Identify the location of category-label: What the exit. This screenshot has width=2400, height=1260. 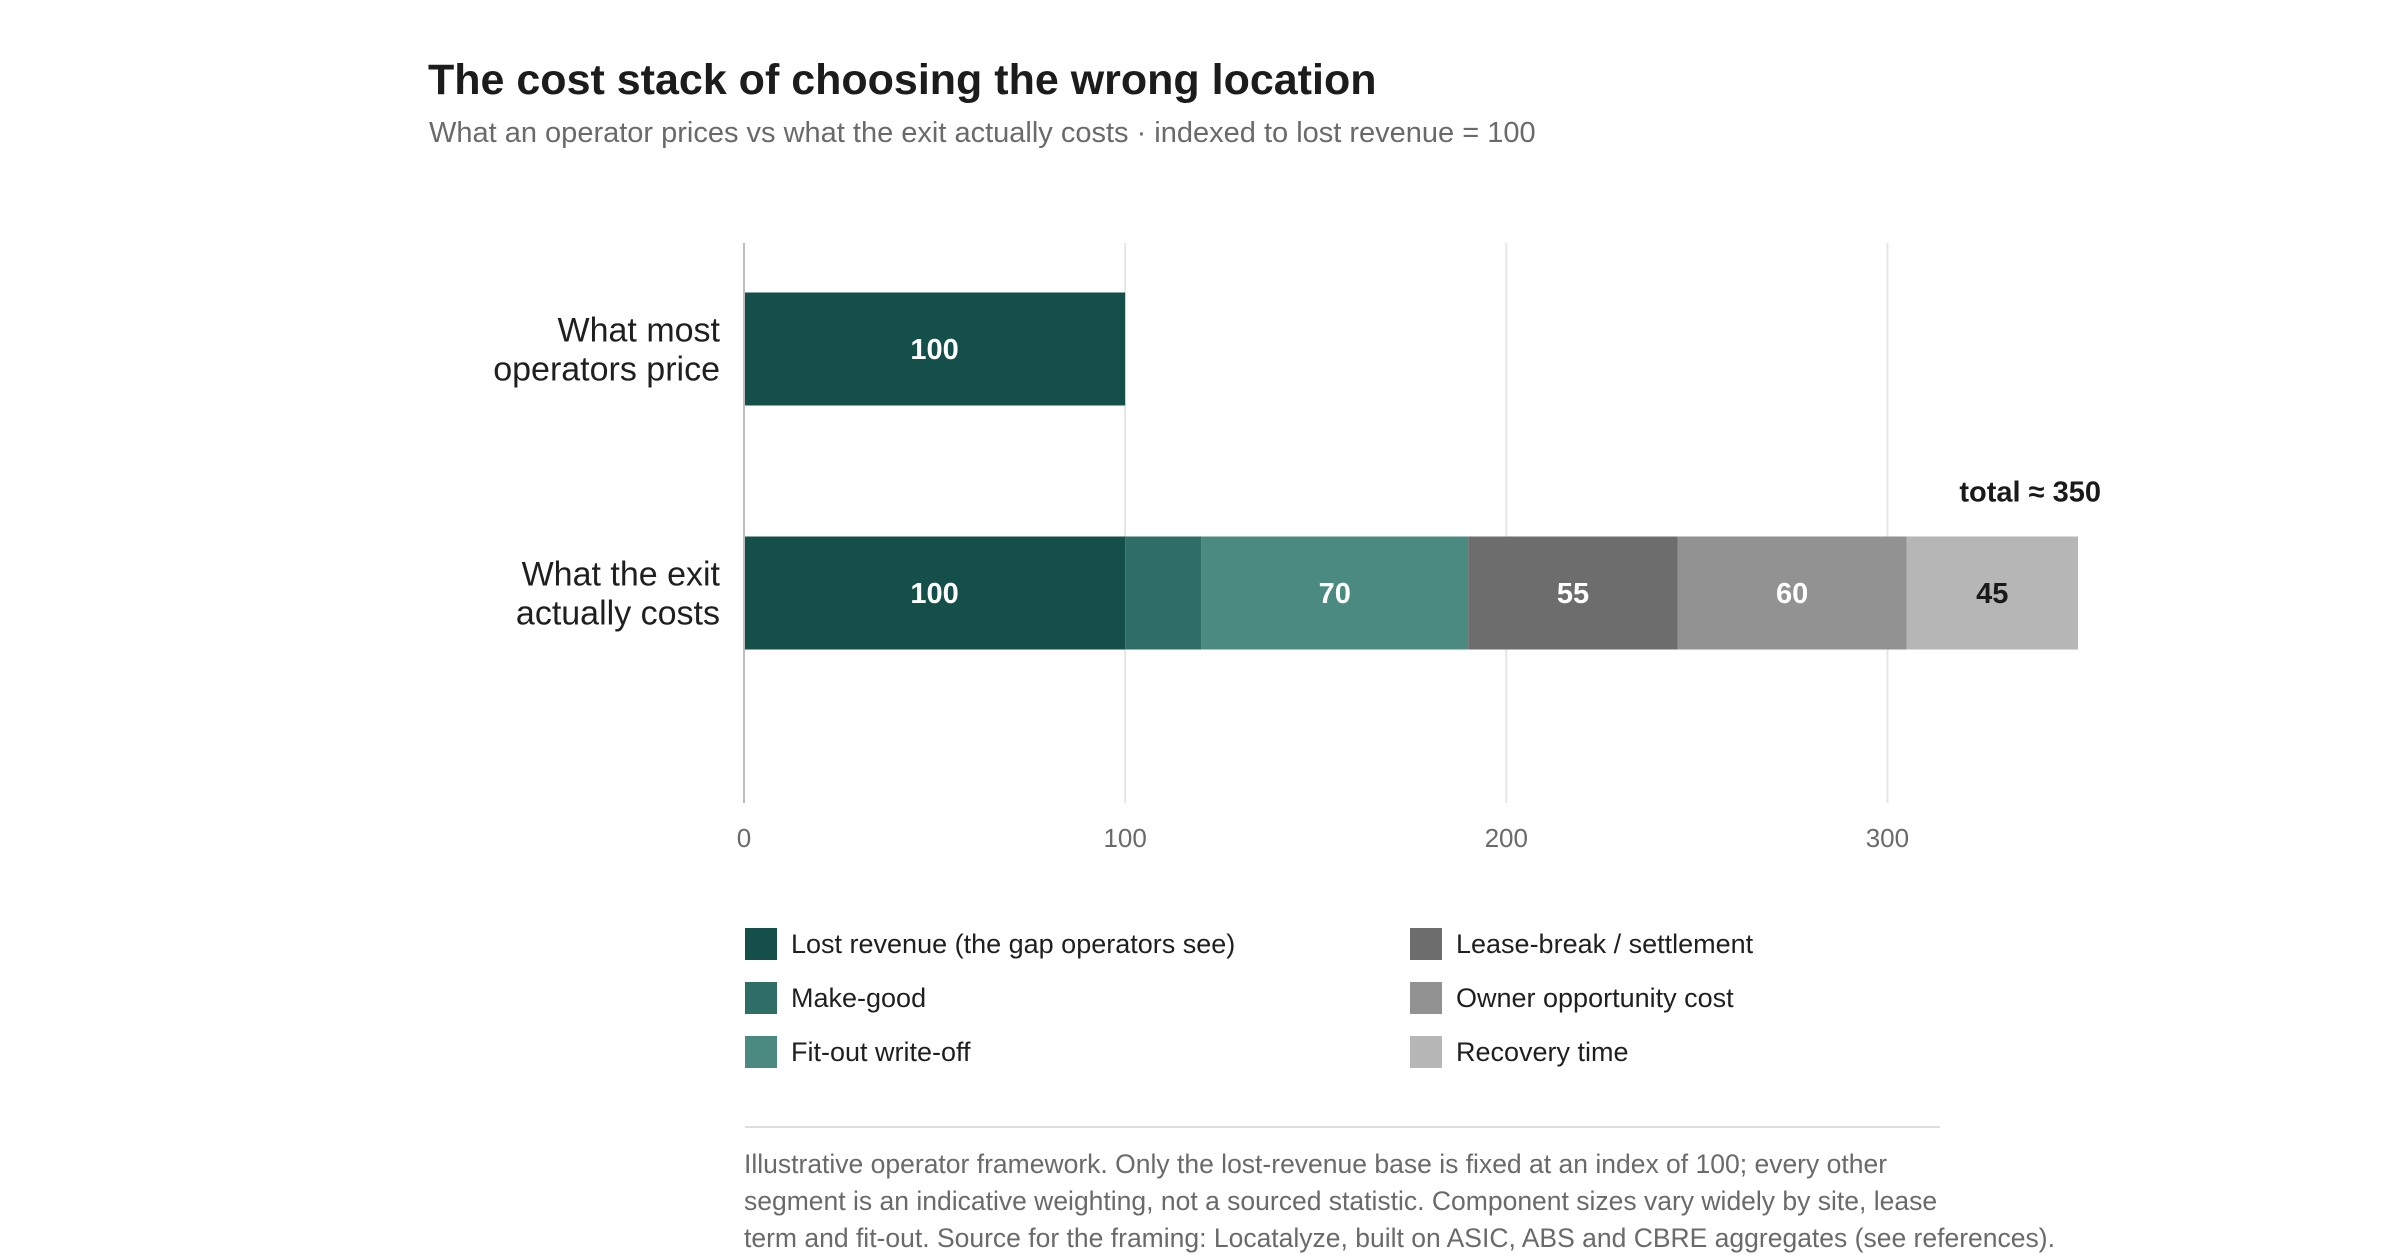
(621, 575).